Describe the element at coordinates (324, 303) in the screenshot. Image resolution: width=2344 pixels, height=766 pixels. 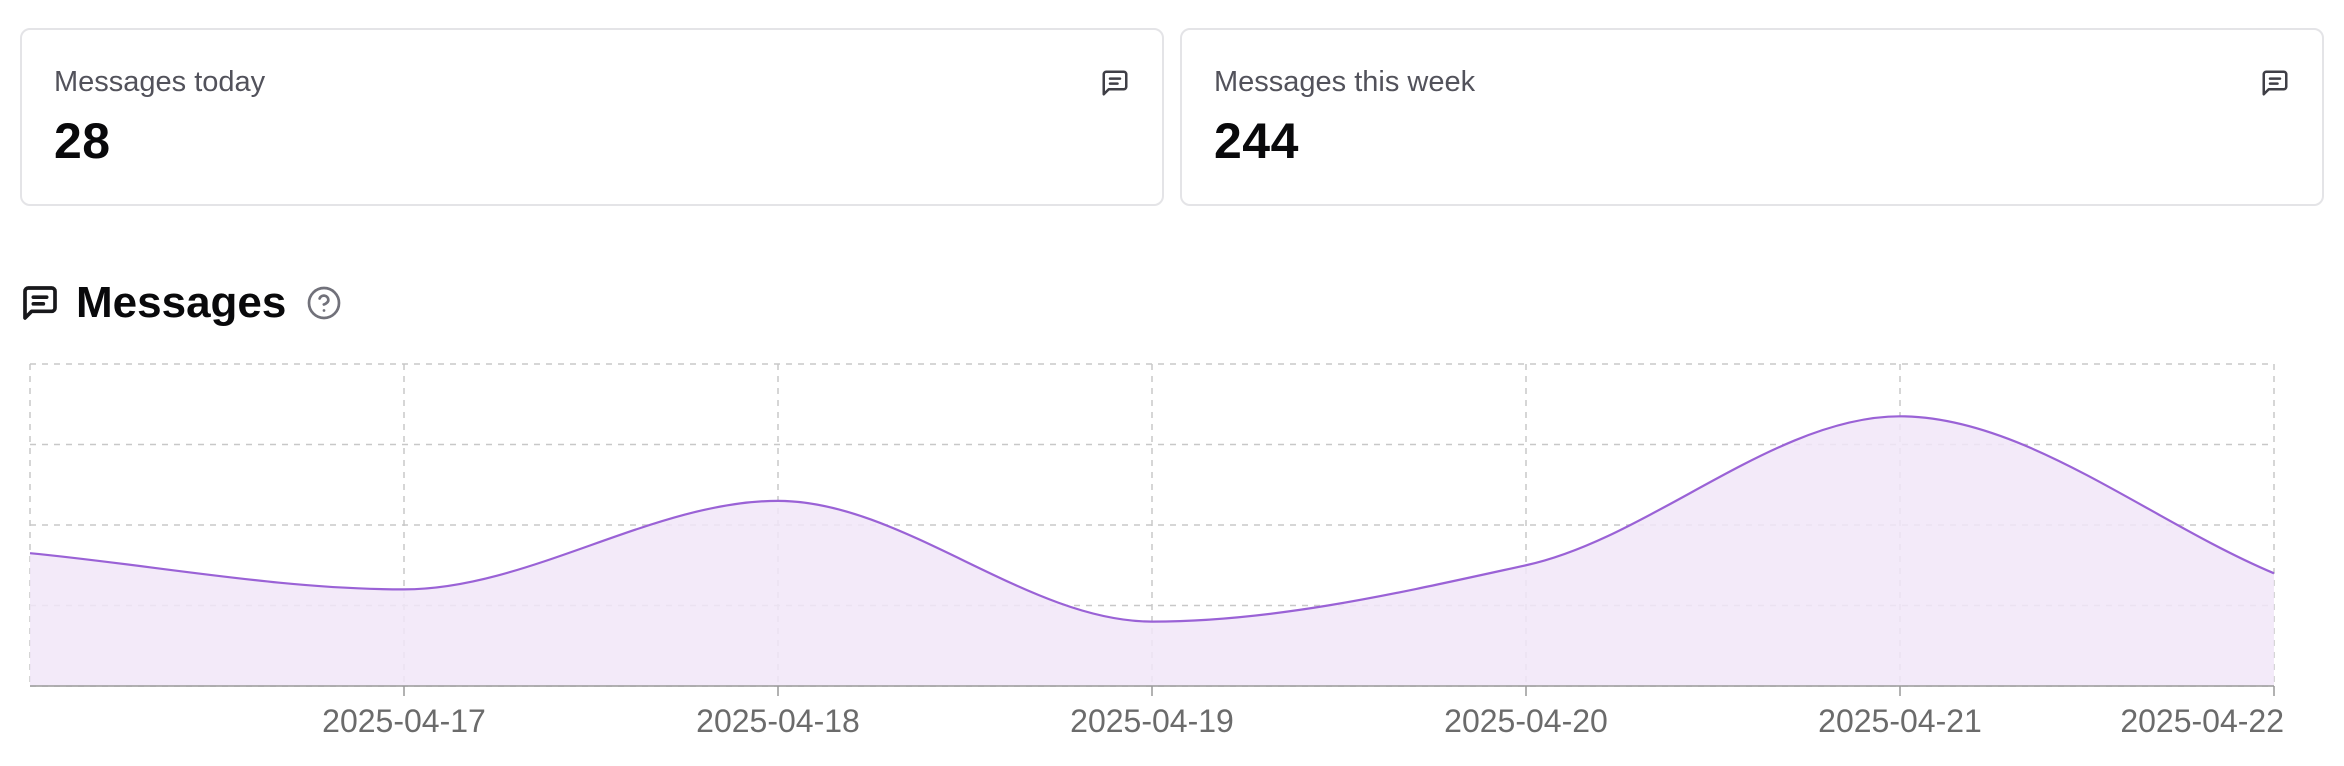
I see `help-circle-icon` at that location.